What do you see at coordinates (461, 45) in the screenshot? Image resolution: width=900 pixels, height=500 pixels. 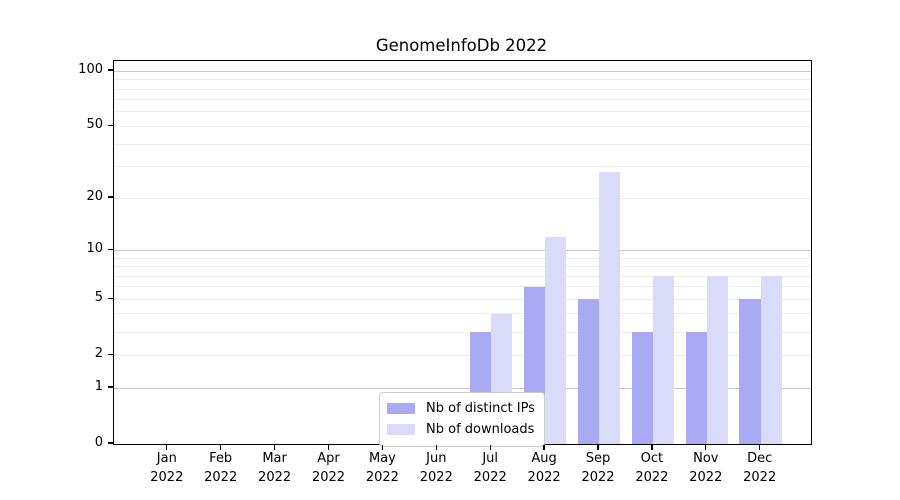 I see `chart-title: GenomeInfoDb 2022` at bounding box center [461, 45].